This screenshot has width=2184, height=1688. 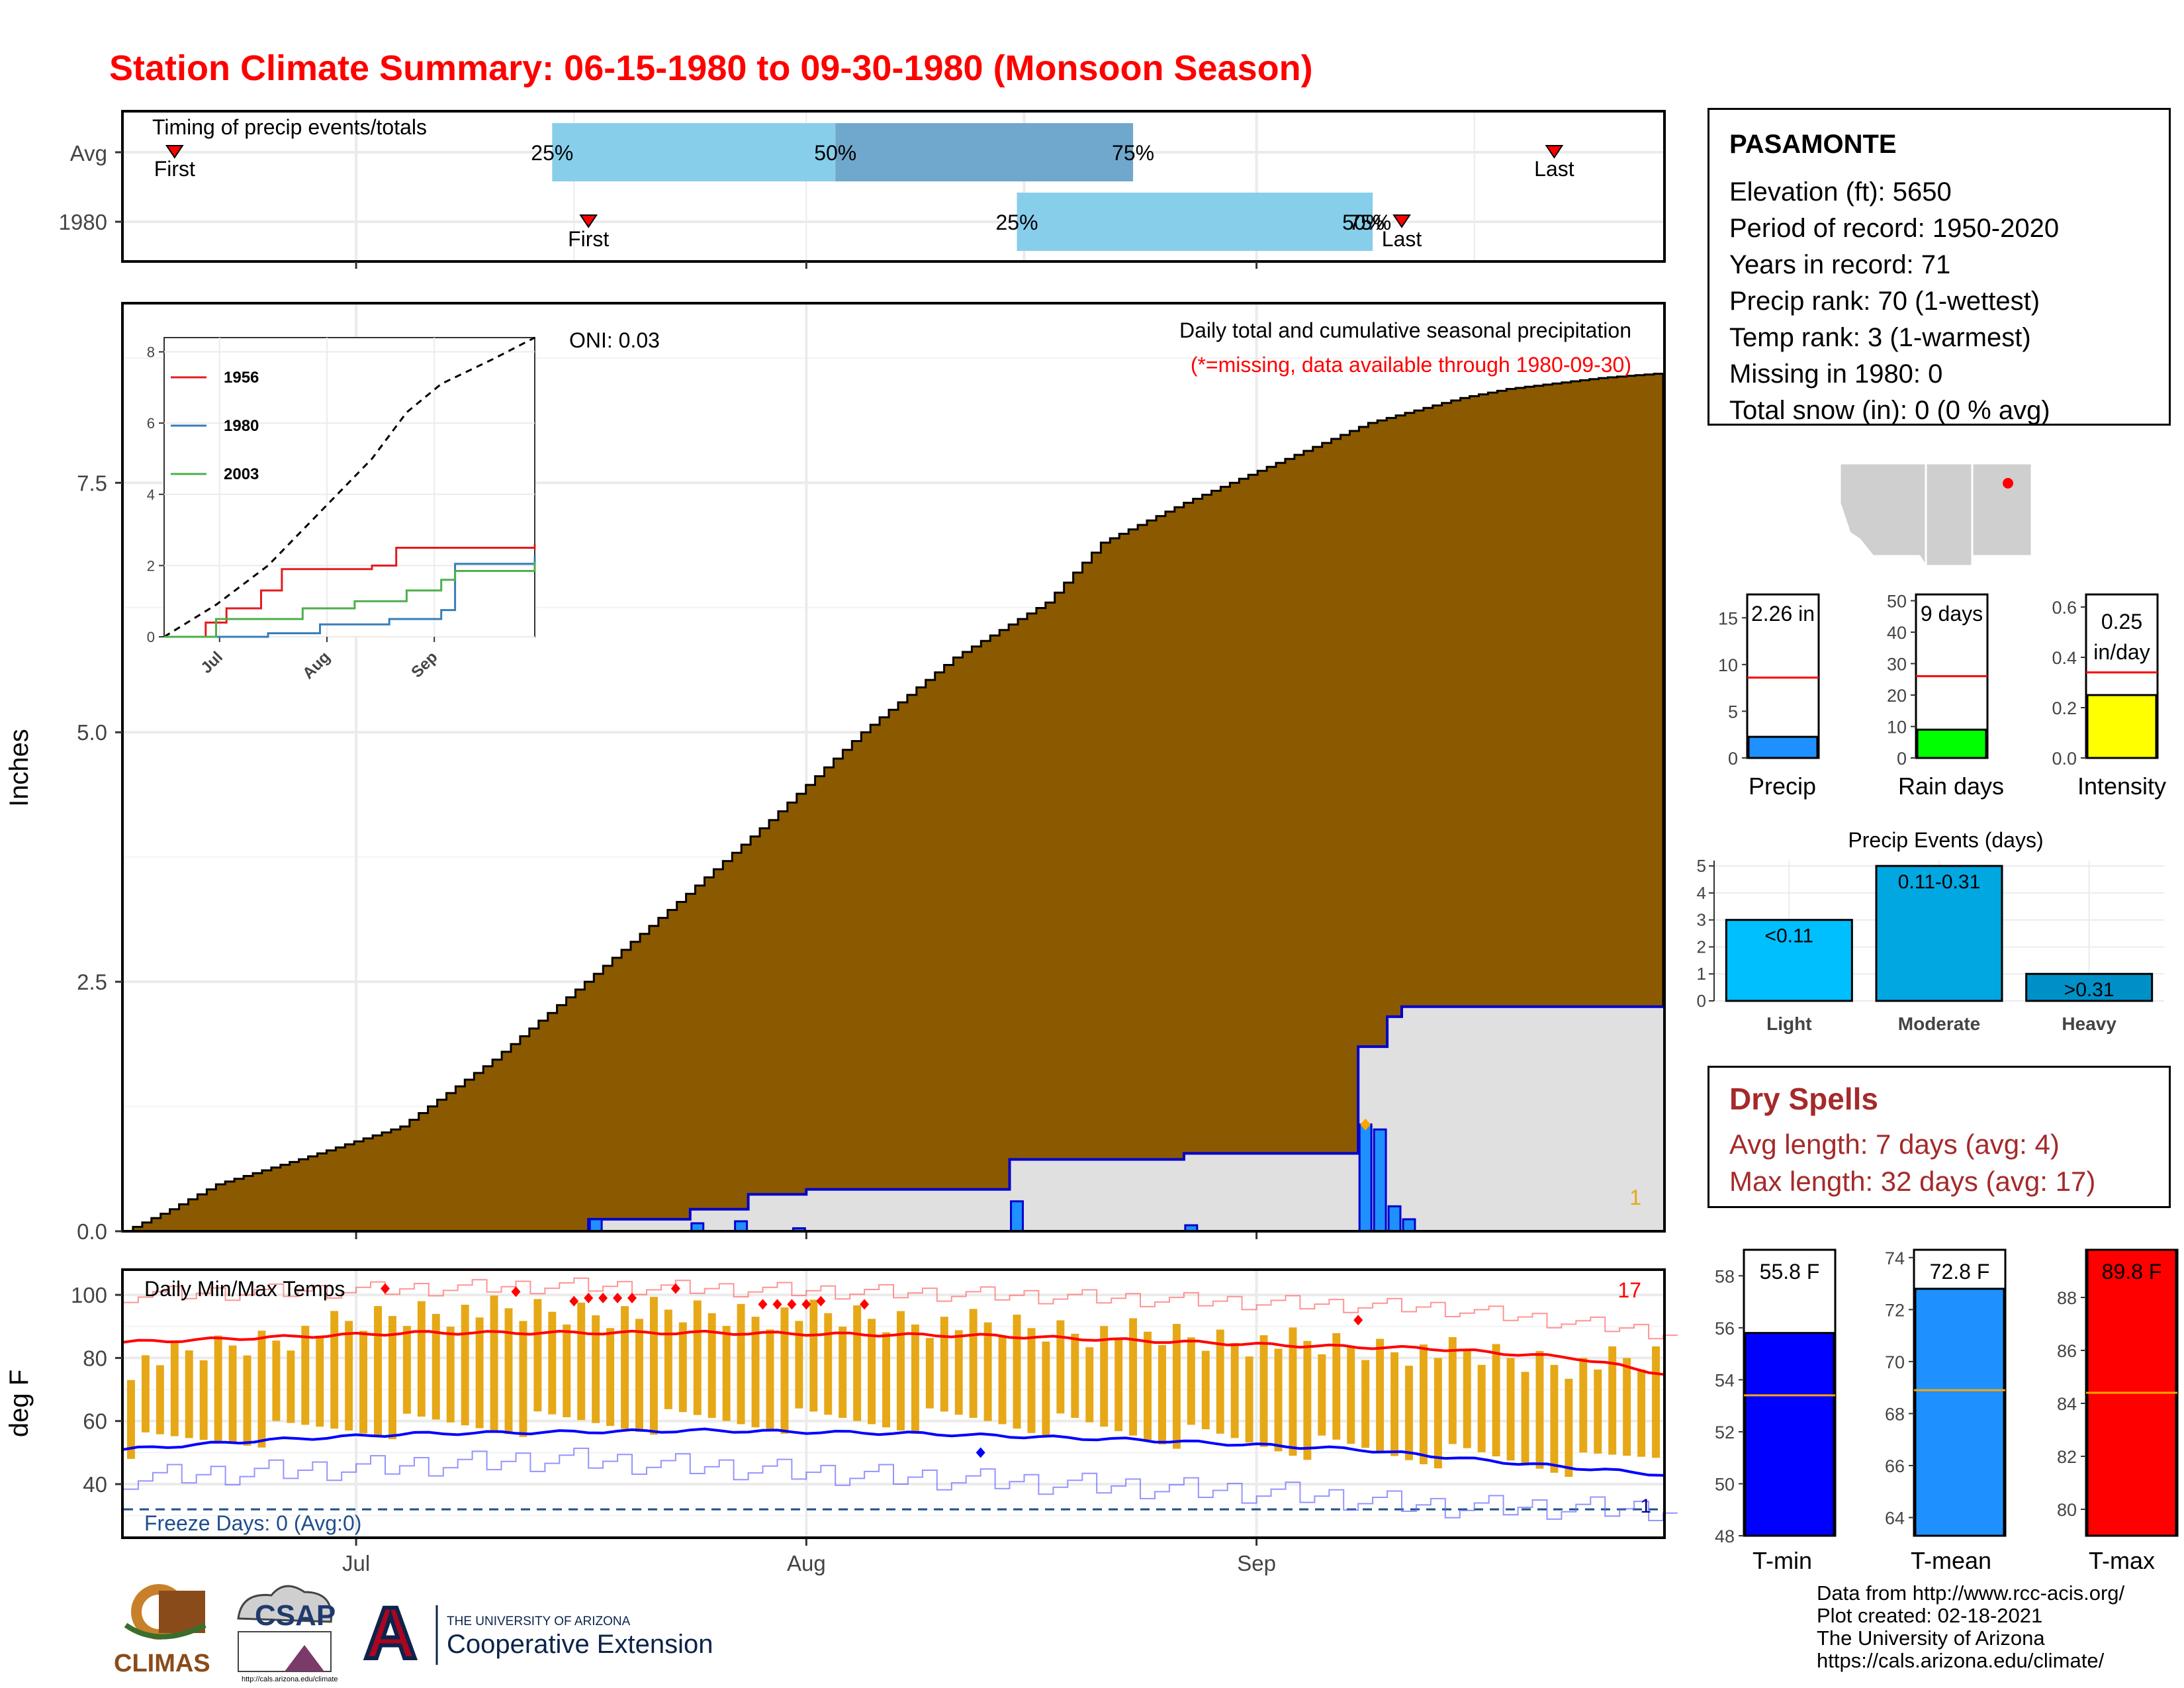 What do you see at coordinates (893, 1404) in the screenshot?
I see `temps-bg` at bounding box center [893, 1404].